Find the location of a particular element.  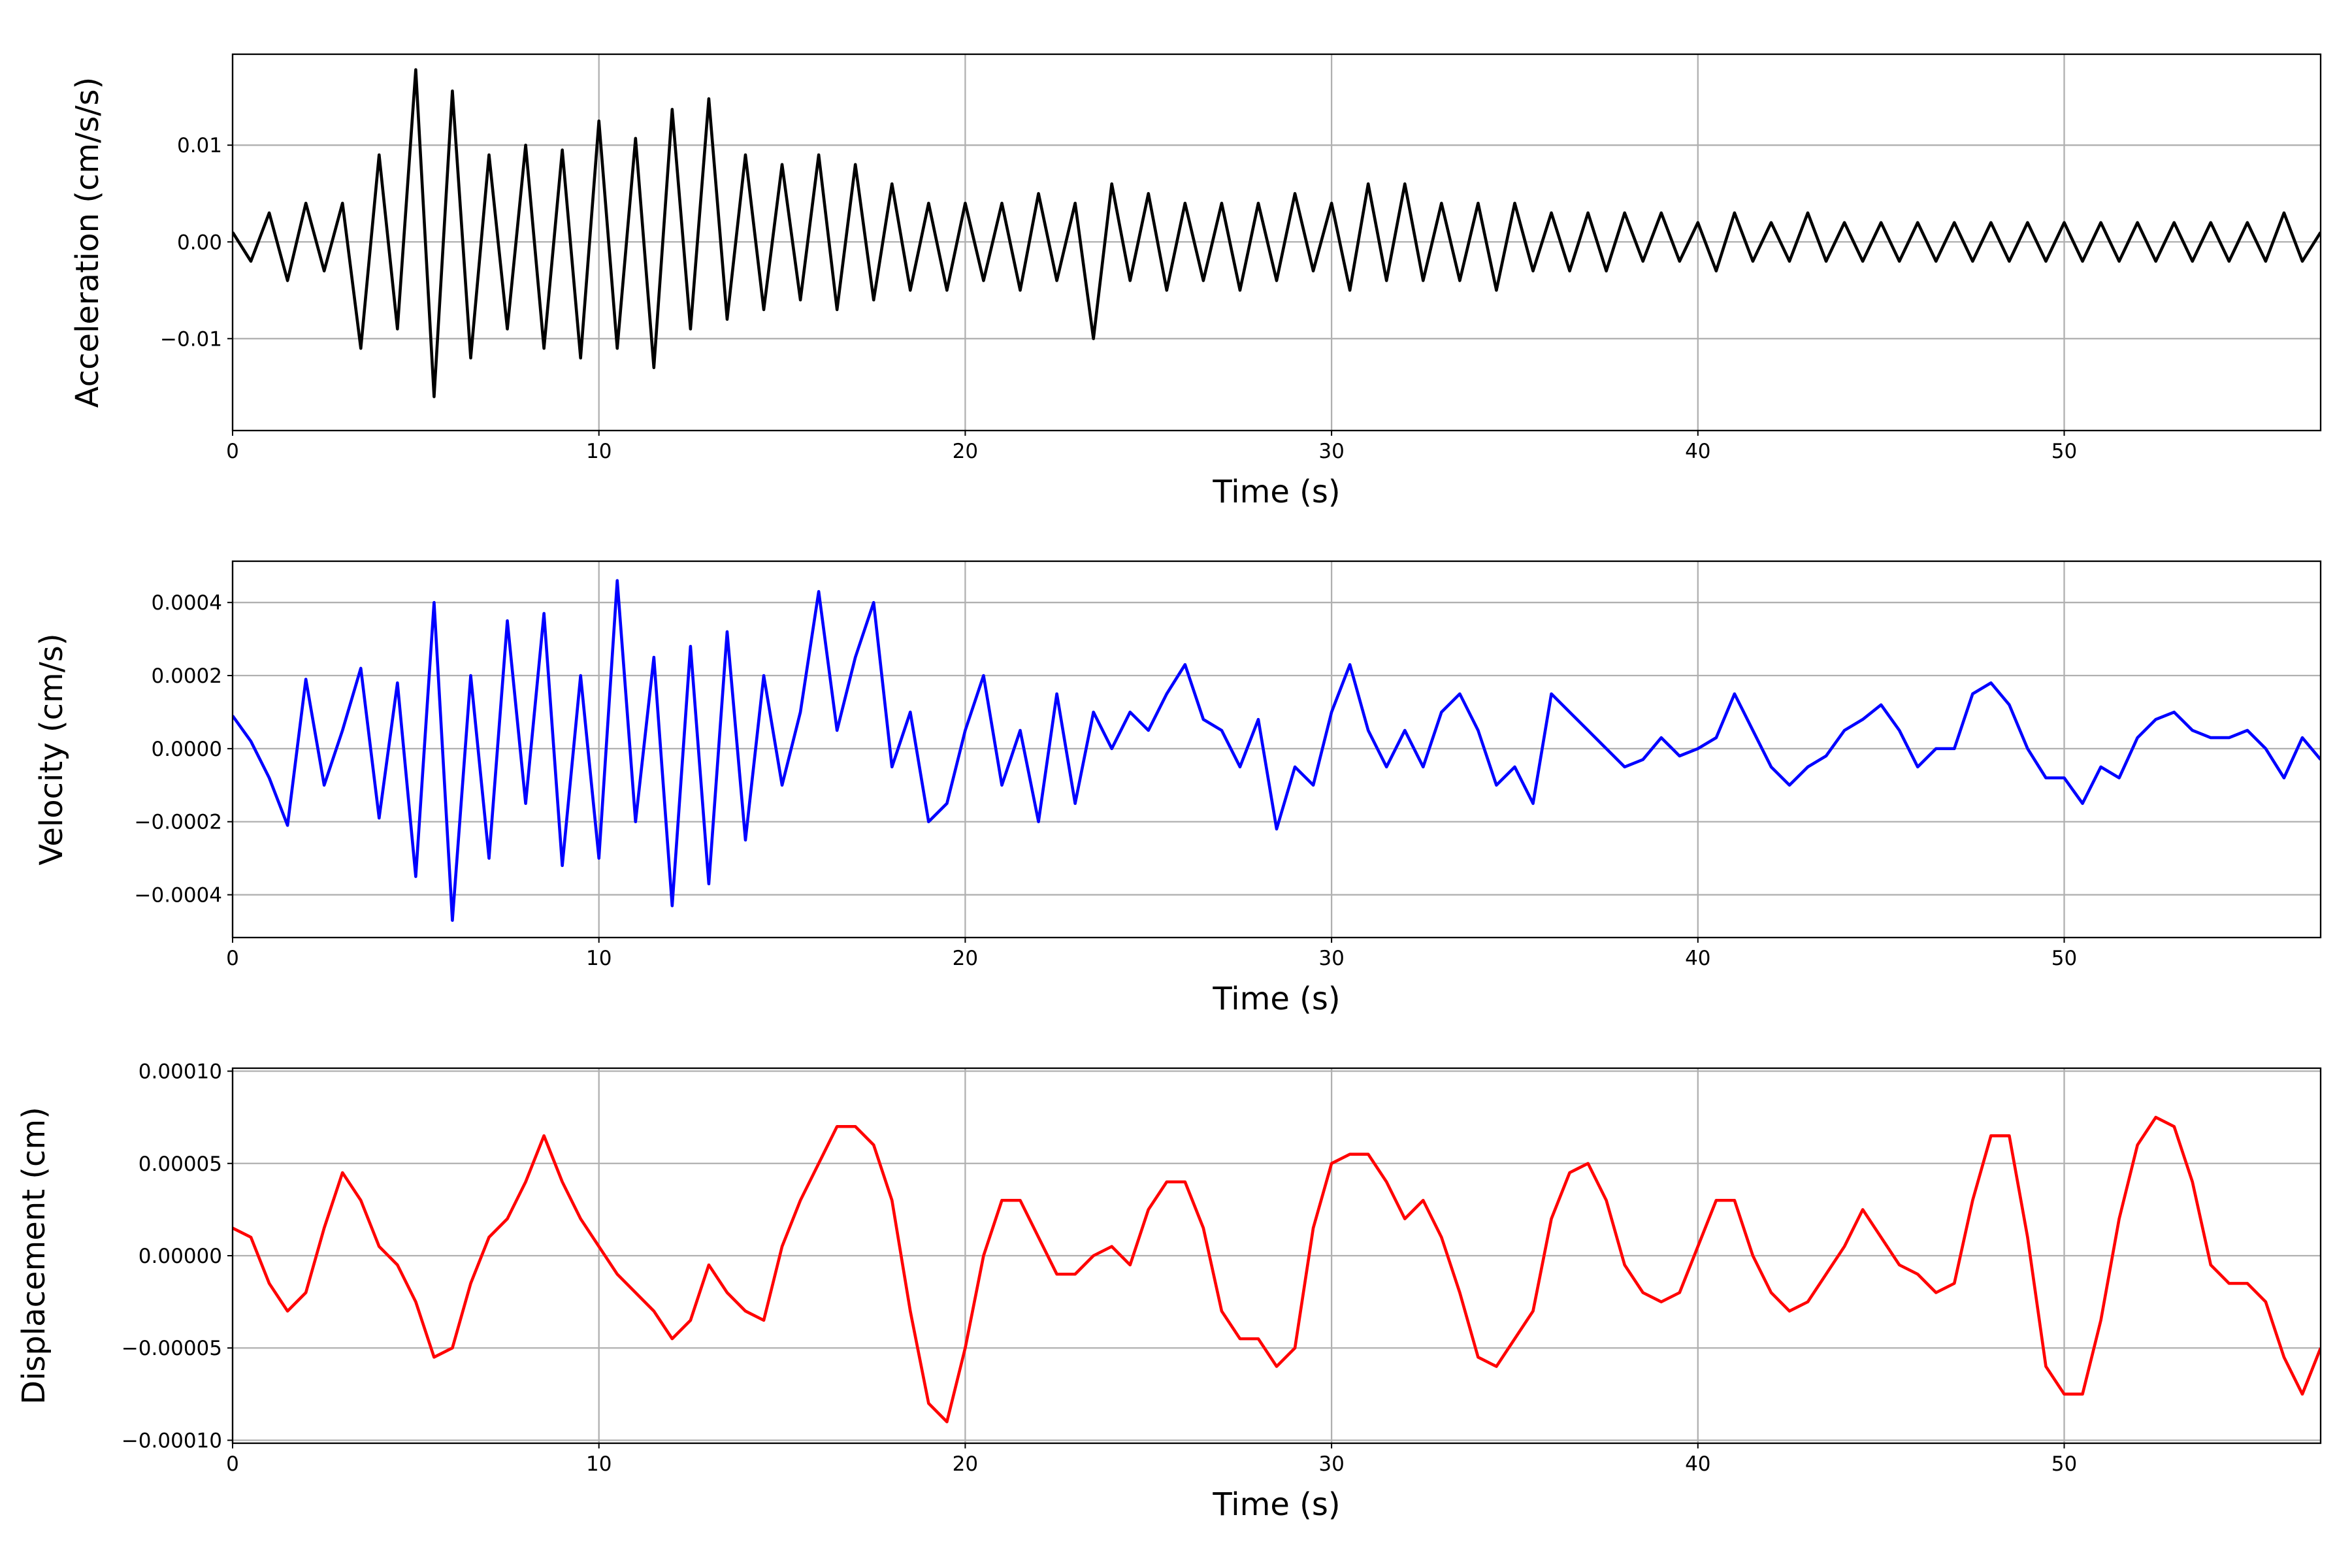

y-tick-label: −0.0002 is located at coordinates (178, 822).